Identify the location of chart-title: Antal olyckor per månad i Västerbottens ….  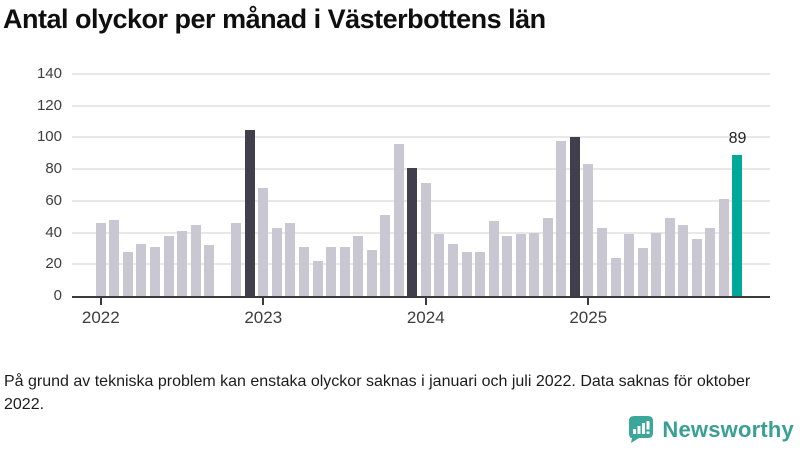
(274, 19).